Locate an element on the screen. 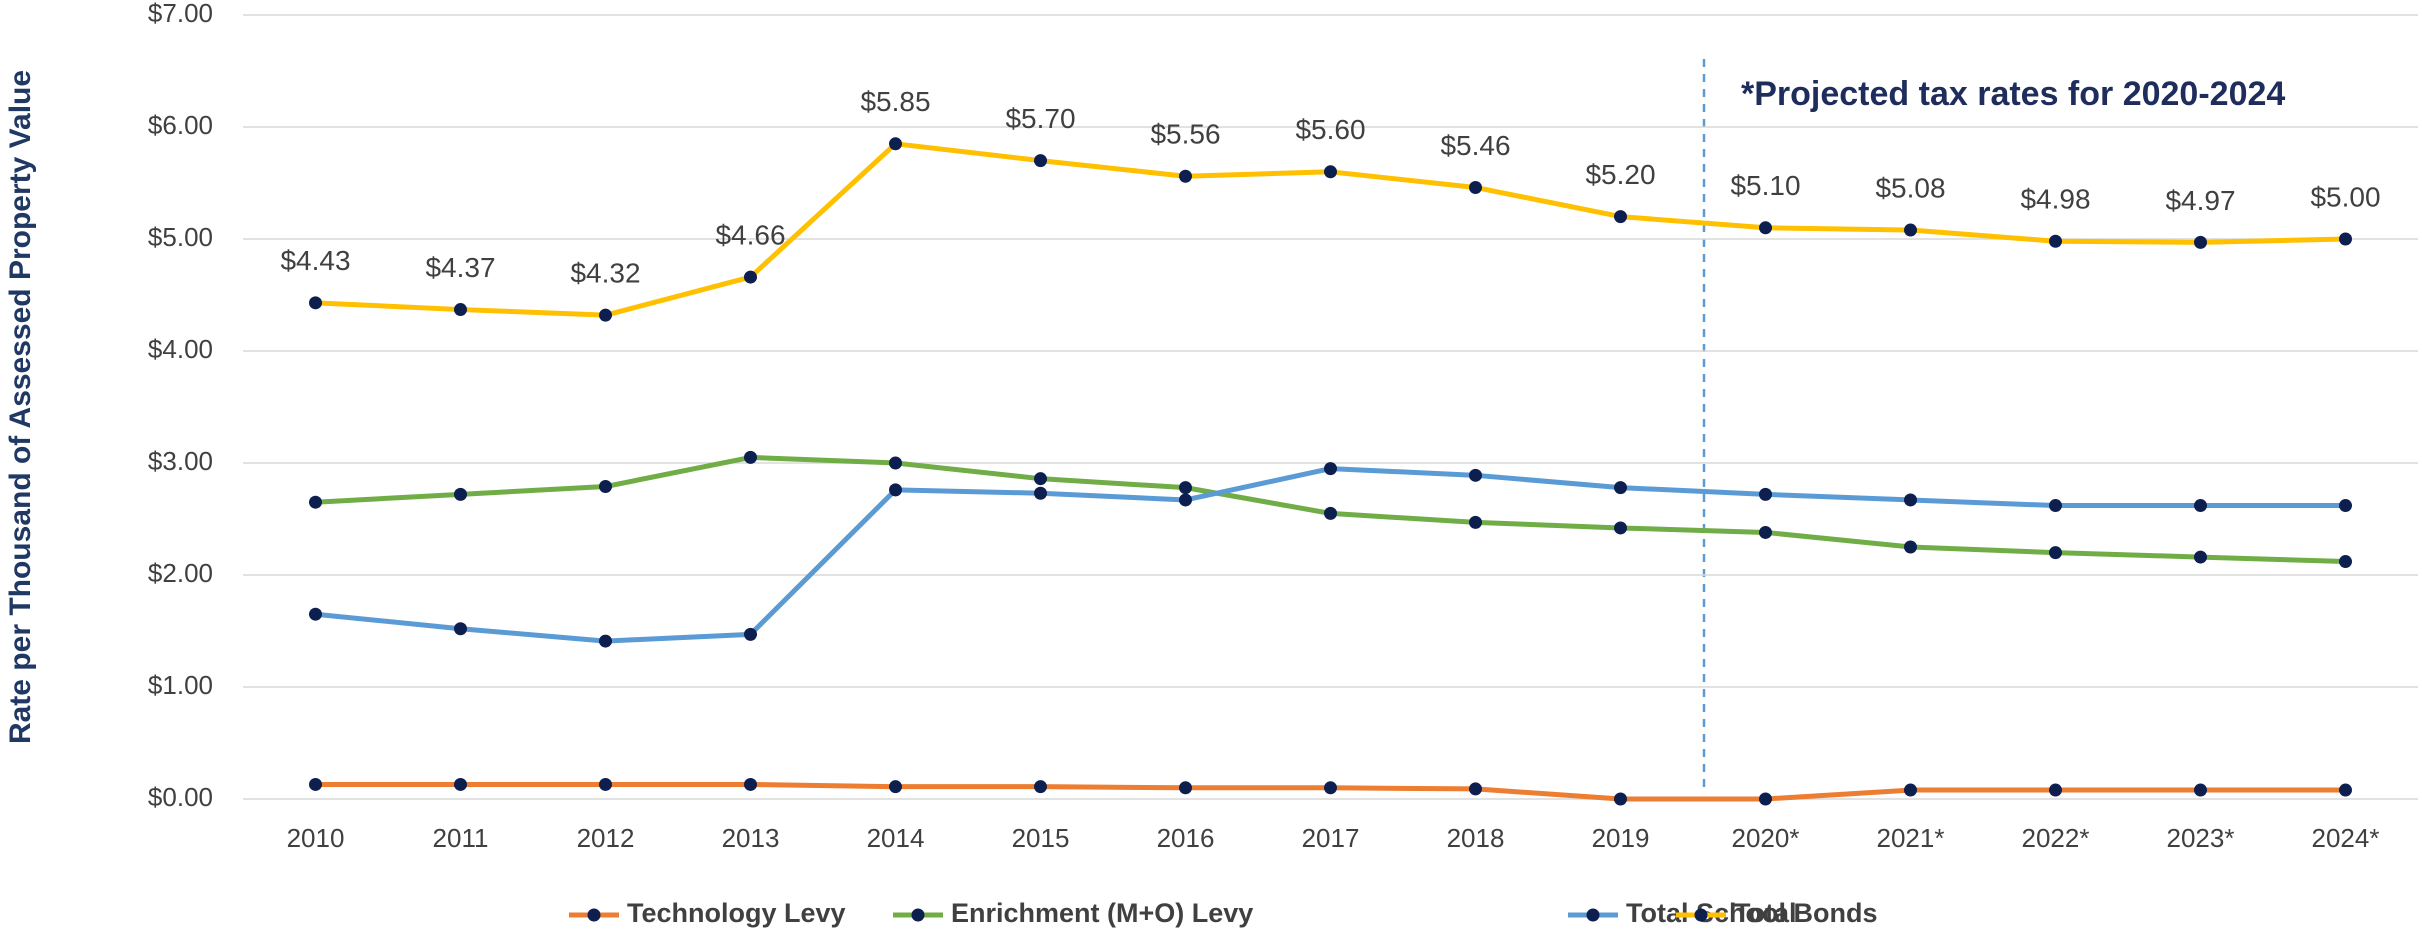  y-tick-label: $1.00 is located at coordinates (180, 685).